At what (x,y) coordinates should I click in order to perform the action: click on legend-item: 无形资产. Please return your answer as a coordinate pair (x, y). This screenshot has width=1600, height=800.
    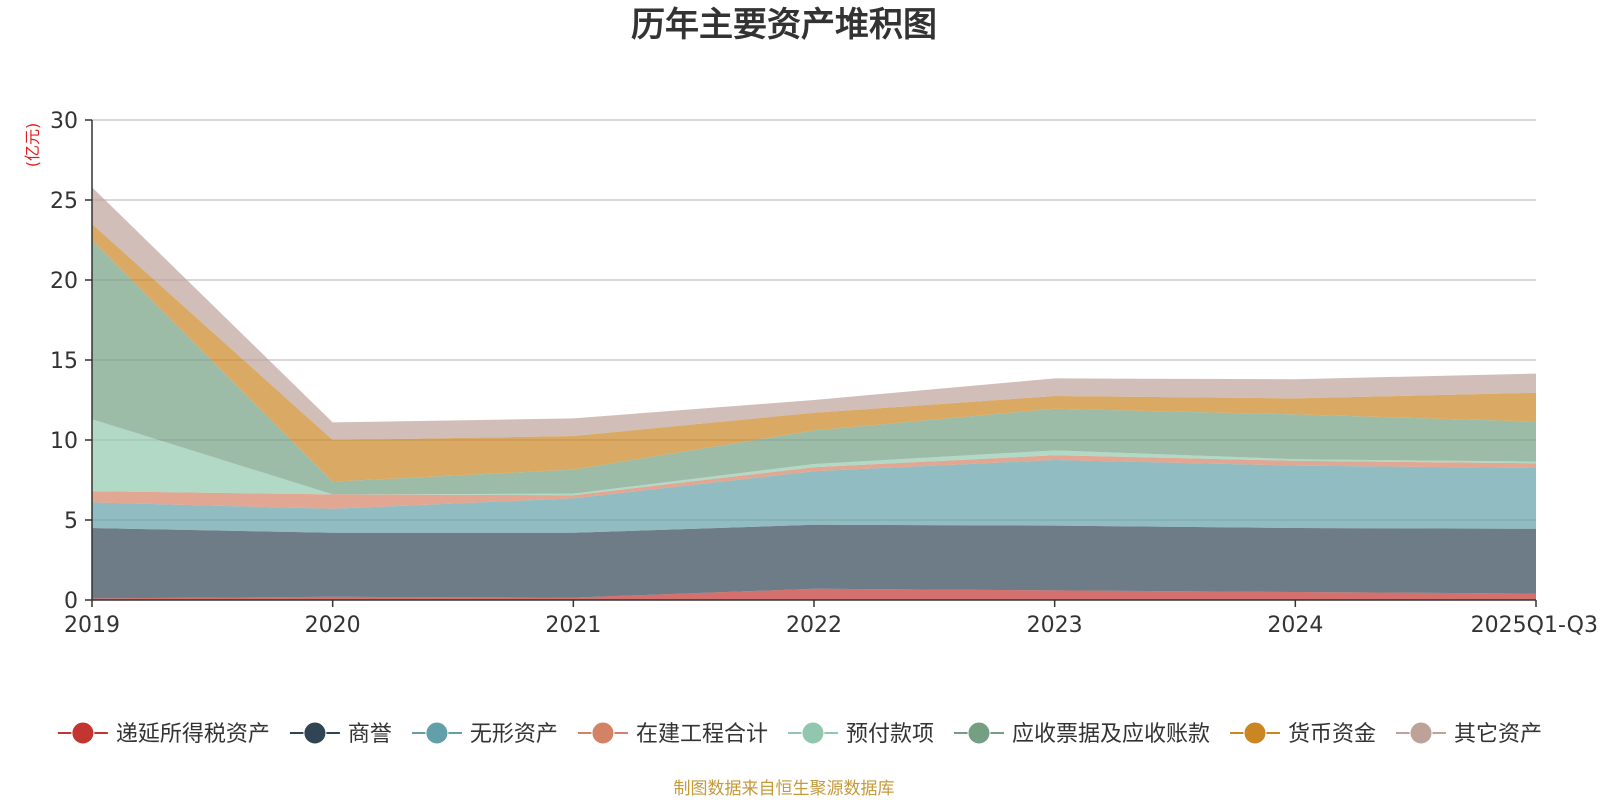
    Looking at the image, I should click on (484, 734).